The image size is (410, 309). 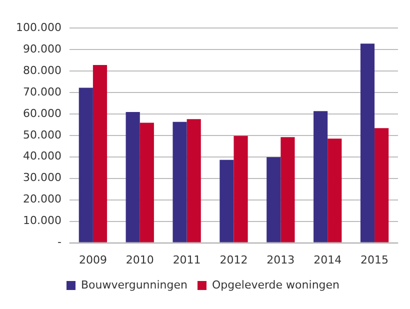 What do you see at coordinates (276, 285) in the screenshot?
I see `legend-label: Opgeleverde woningen` at bounding box center [276, 285].